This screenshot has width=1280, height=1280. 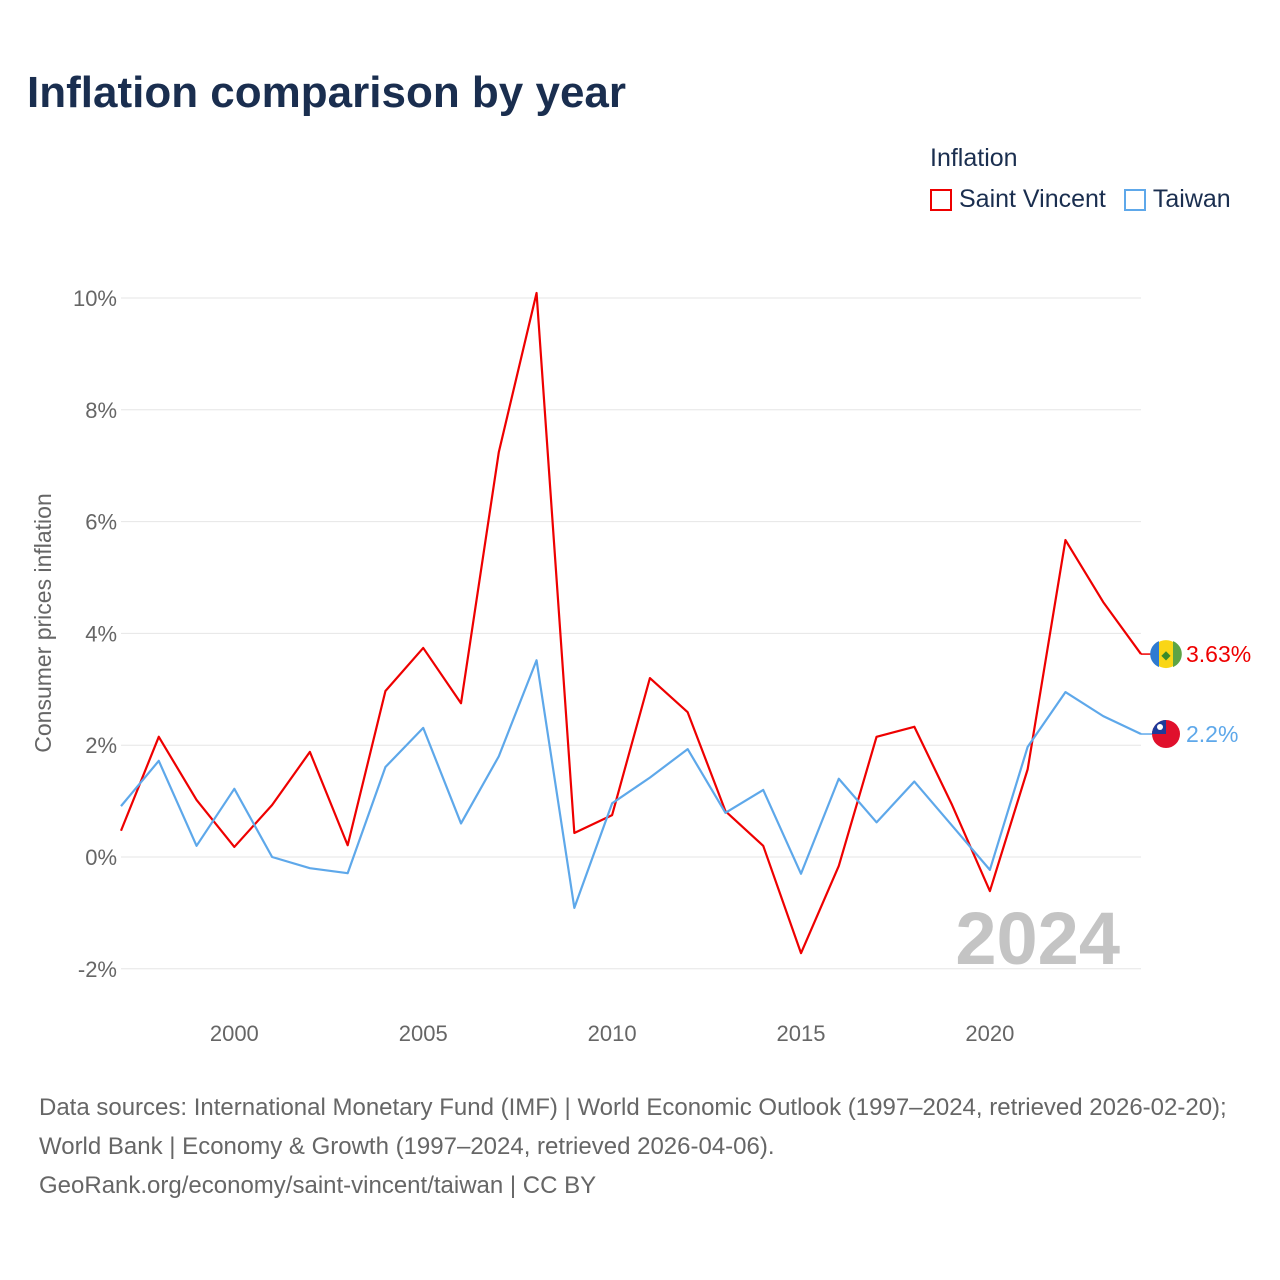 What do you see at coordinates (327, 92) in the screenshot?
I see `chart-title: Inflation comparison by year` at bounding box center [327, 92].